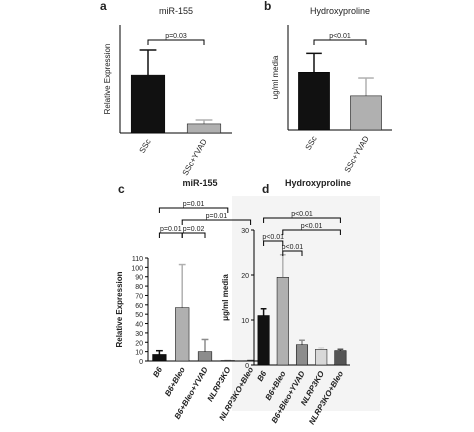  Describe the element at coordinates (103, 6) in the screenshot. I see `panel-letter: a` at that location.